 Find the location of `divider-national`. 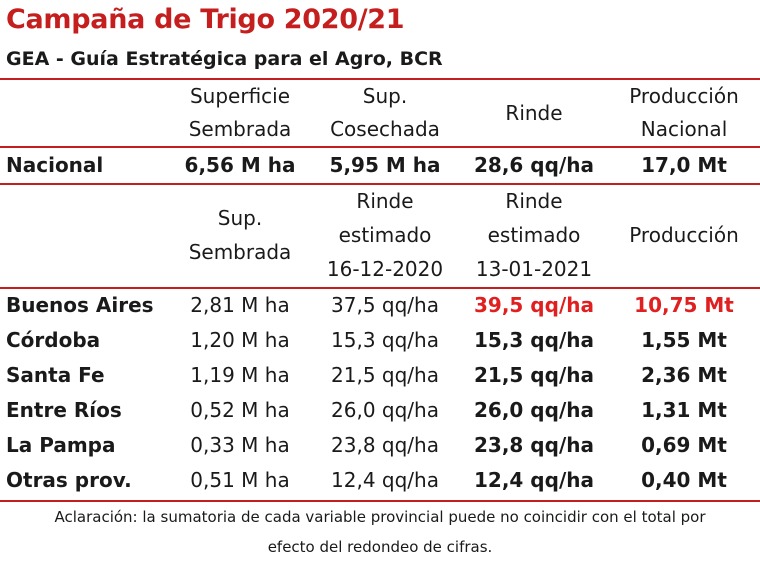

divider-national is located at coordinates (380, 147).